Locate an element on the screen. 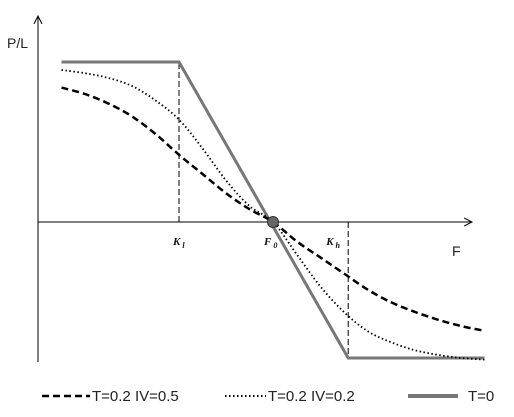  y-axis-label: P/L is located at coordinates (17, 43).